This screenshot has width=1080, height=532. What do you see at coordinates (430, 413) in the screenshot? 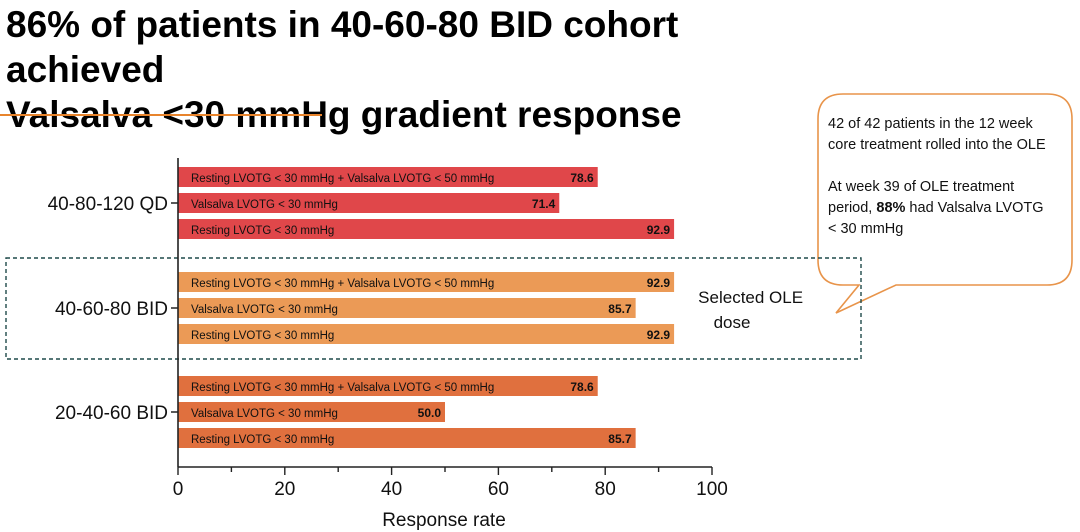
I see `bar-value-label: 50.0` at bounding box center [430, 413].